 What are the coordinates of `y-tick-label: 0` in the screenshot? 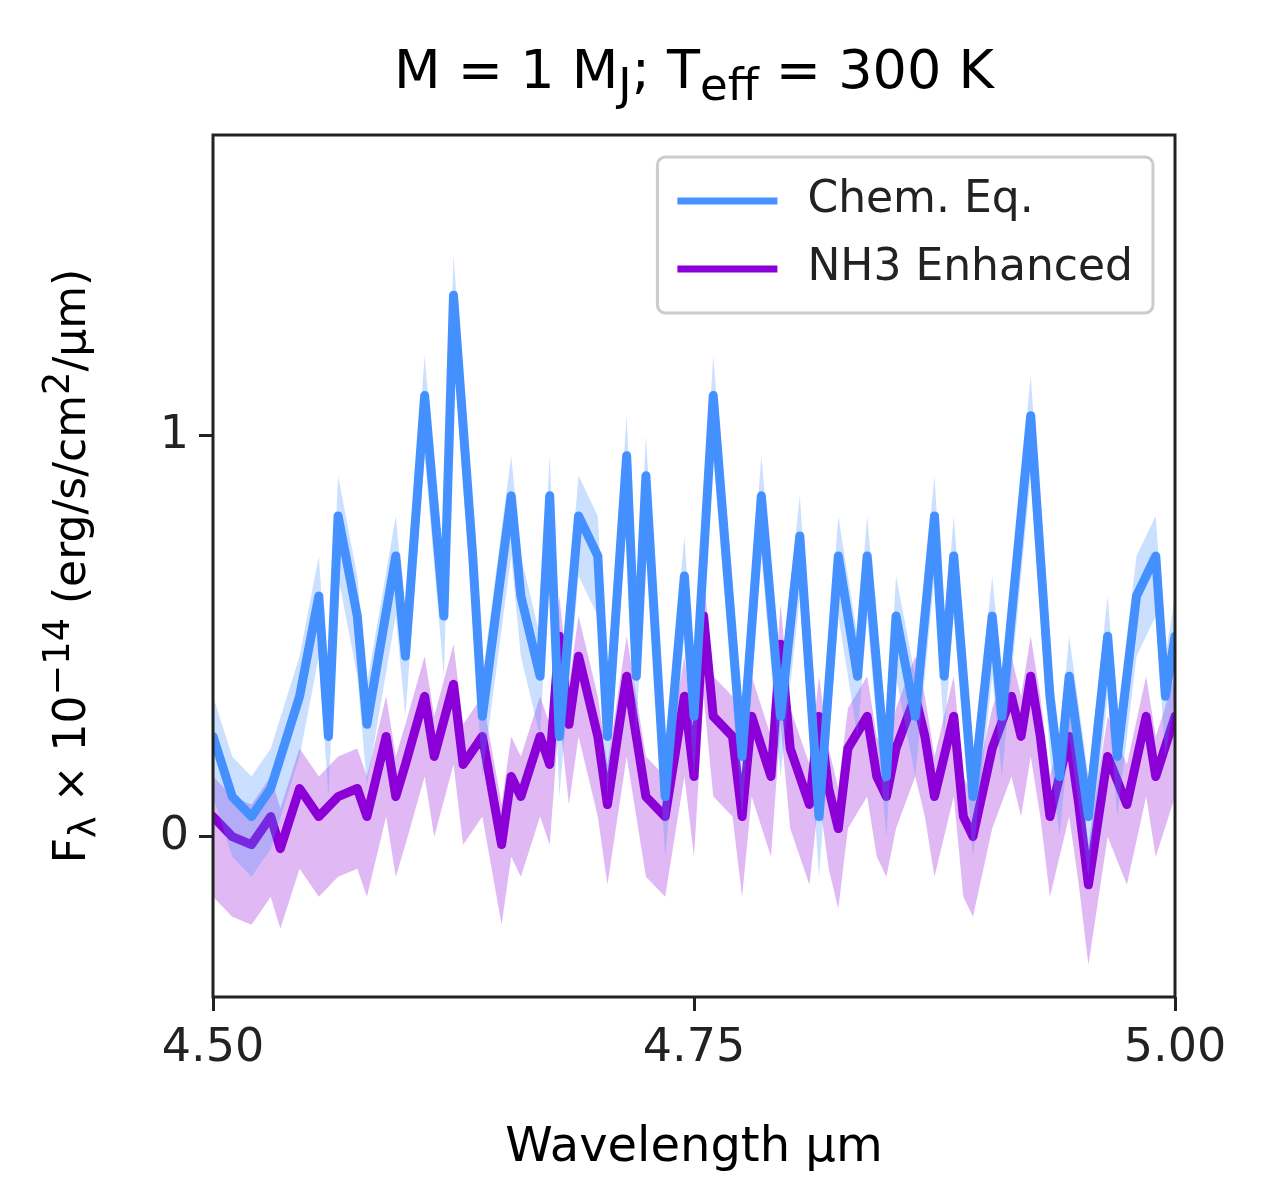 It's located at (174, 832).